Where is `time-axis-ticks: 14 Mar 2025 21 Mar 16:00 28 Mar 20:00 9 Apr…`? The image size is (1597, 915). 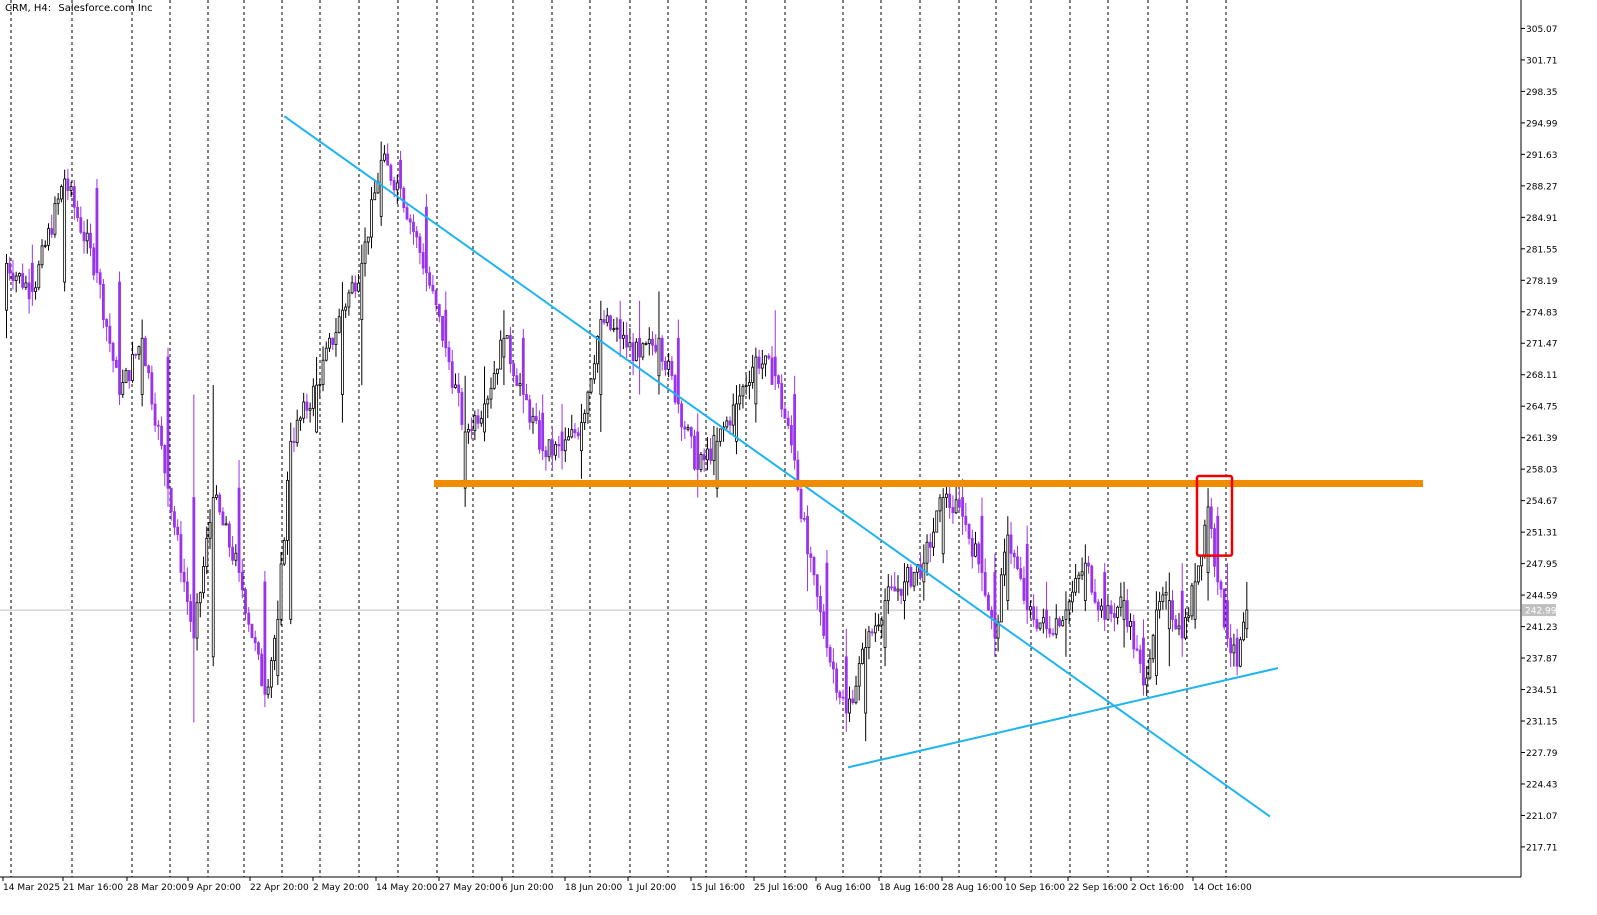
time-axis-ticks: 14 Mar 2025 21 Mar 16:00 28 Mar 20:00 9 Apr… is located at coordinates (627, 885).